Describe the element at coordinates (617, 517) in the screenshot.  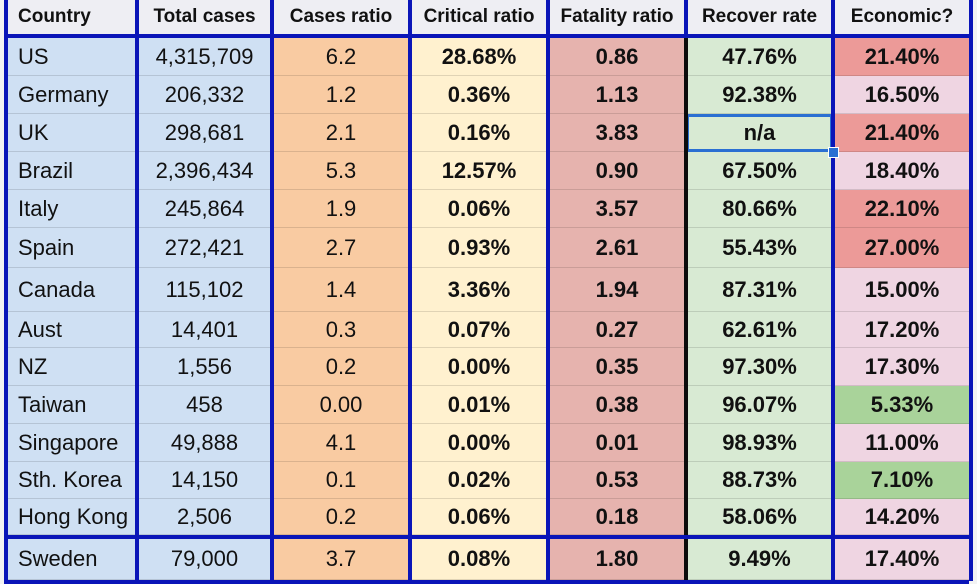
I see `cell-fatality-ratio: 0.18` at that location.